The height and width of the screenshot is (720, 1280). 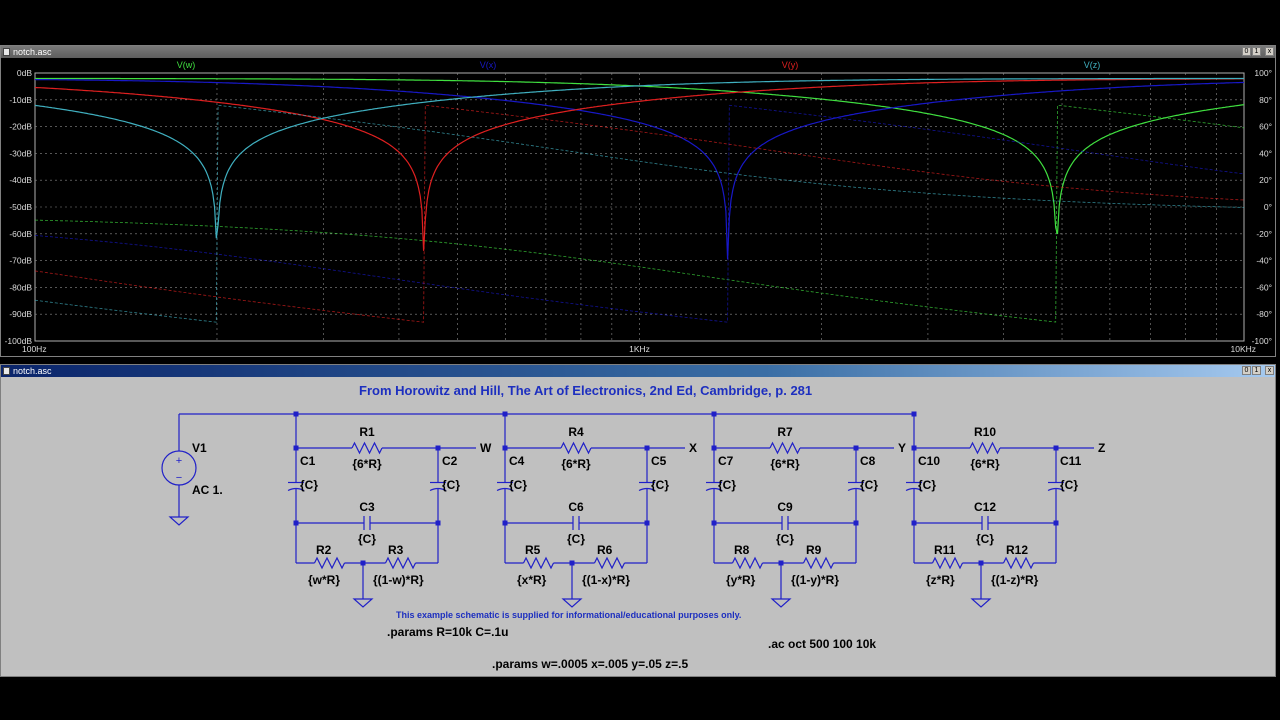 I want to click on schematic-title: notch.asc, so click(x=32, y=371).